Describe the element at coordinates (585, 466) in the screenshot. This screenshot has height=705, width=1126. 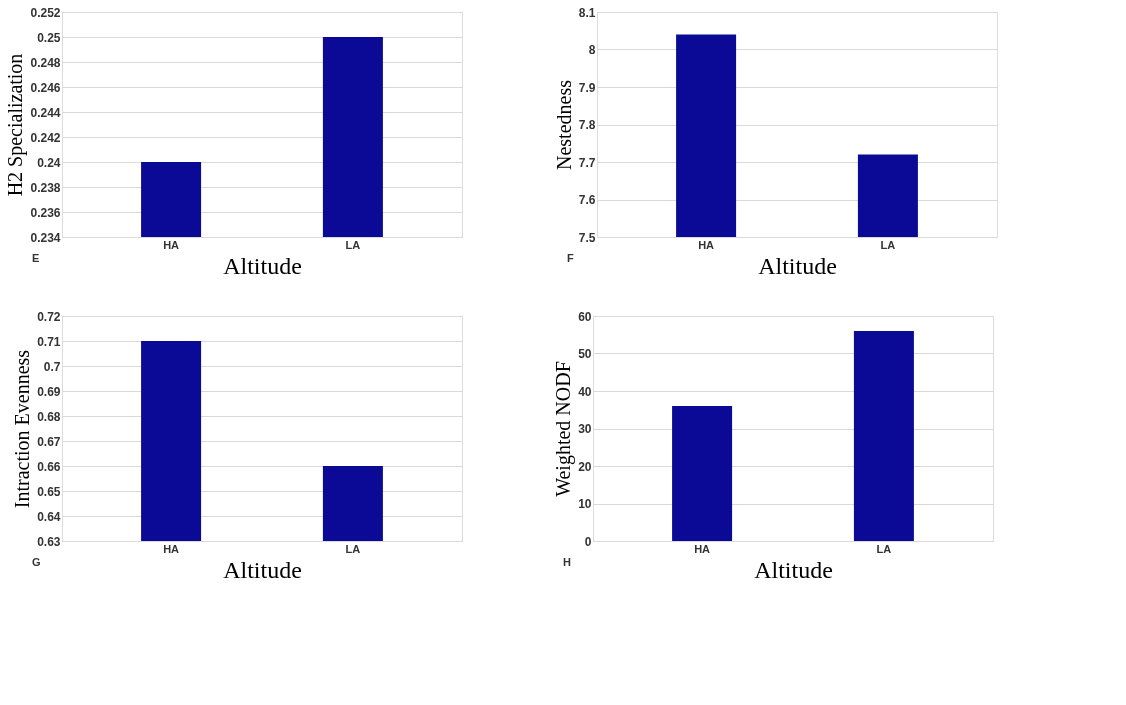
I see `y-tick-label: 20` at that location.